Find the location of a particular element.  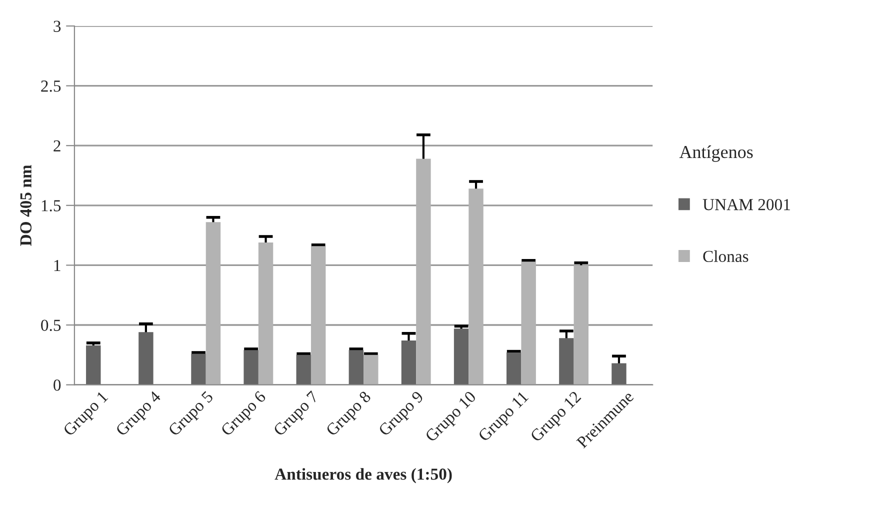

y-tick-label: 2 is located at coordinates (57, 146).